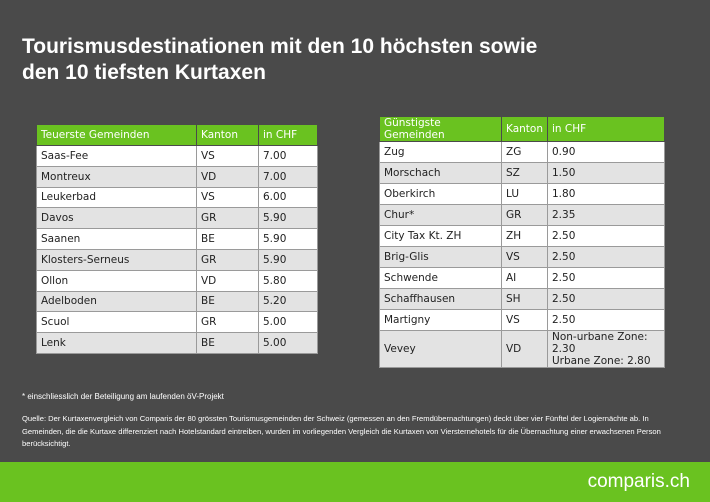 The image size is (710, 502). I want to click on cell-gemeinde: Saanen, so click(116, 239).